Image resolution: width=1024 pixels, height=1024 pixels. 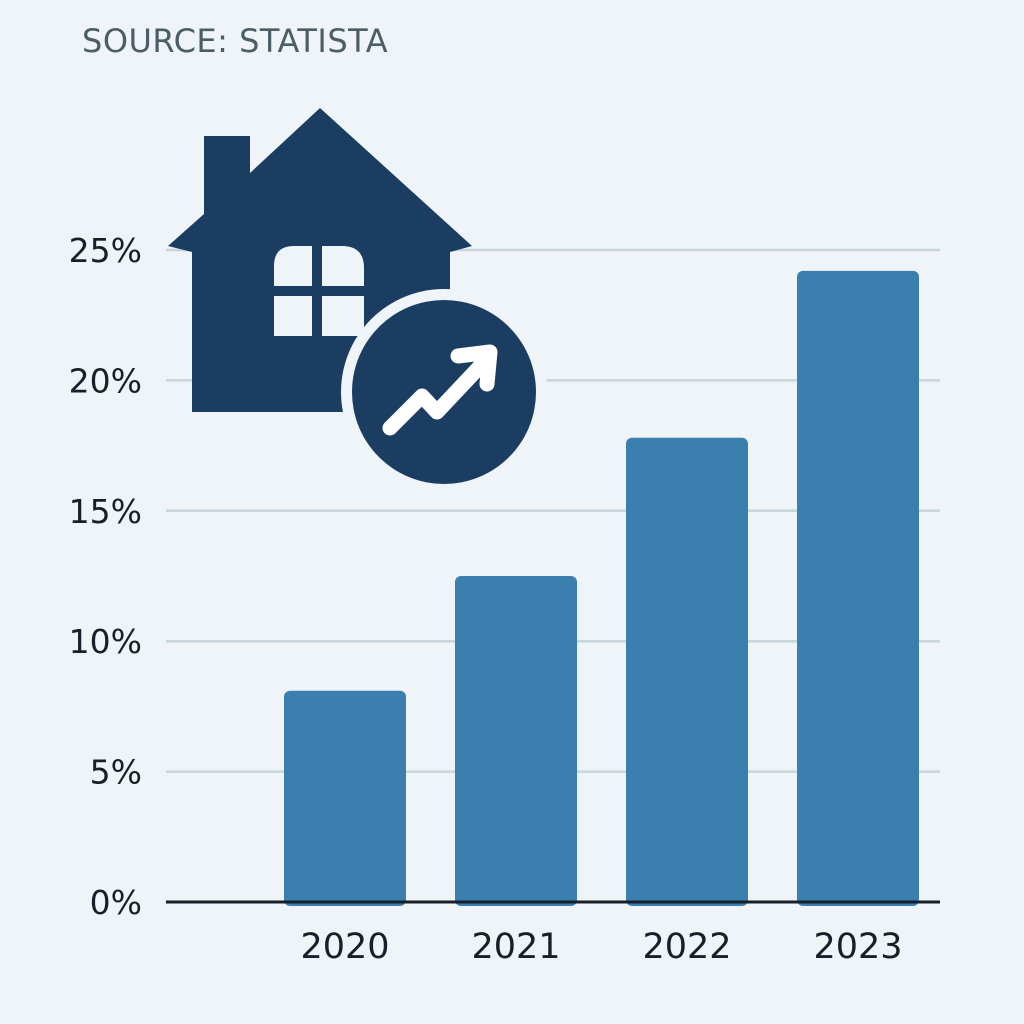 I want to click on bar-2023, so click(x=858, y=588).